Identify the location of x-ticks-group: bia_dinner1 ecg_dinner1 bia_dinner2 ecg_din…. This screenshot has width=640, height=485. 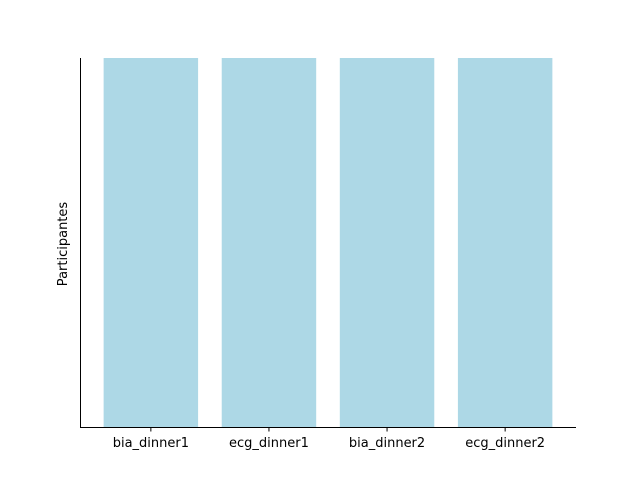
(329, 439).